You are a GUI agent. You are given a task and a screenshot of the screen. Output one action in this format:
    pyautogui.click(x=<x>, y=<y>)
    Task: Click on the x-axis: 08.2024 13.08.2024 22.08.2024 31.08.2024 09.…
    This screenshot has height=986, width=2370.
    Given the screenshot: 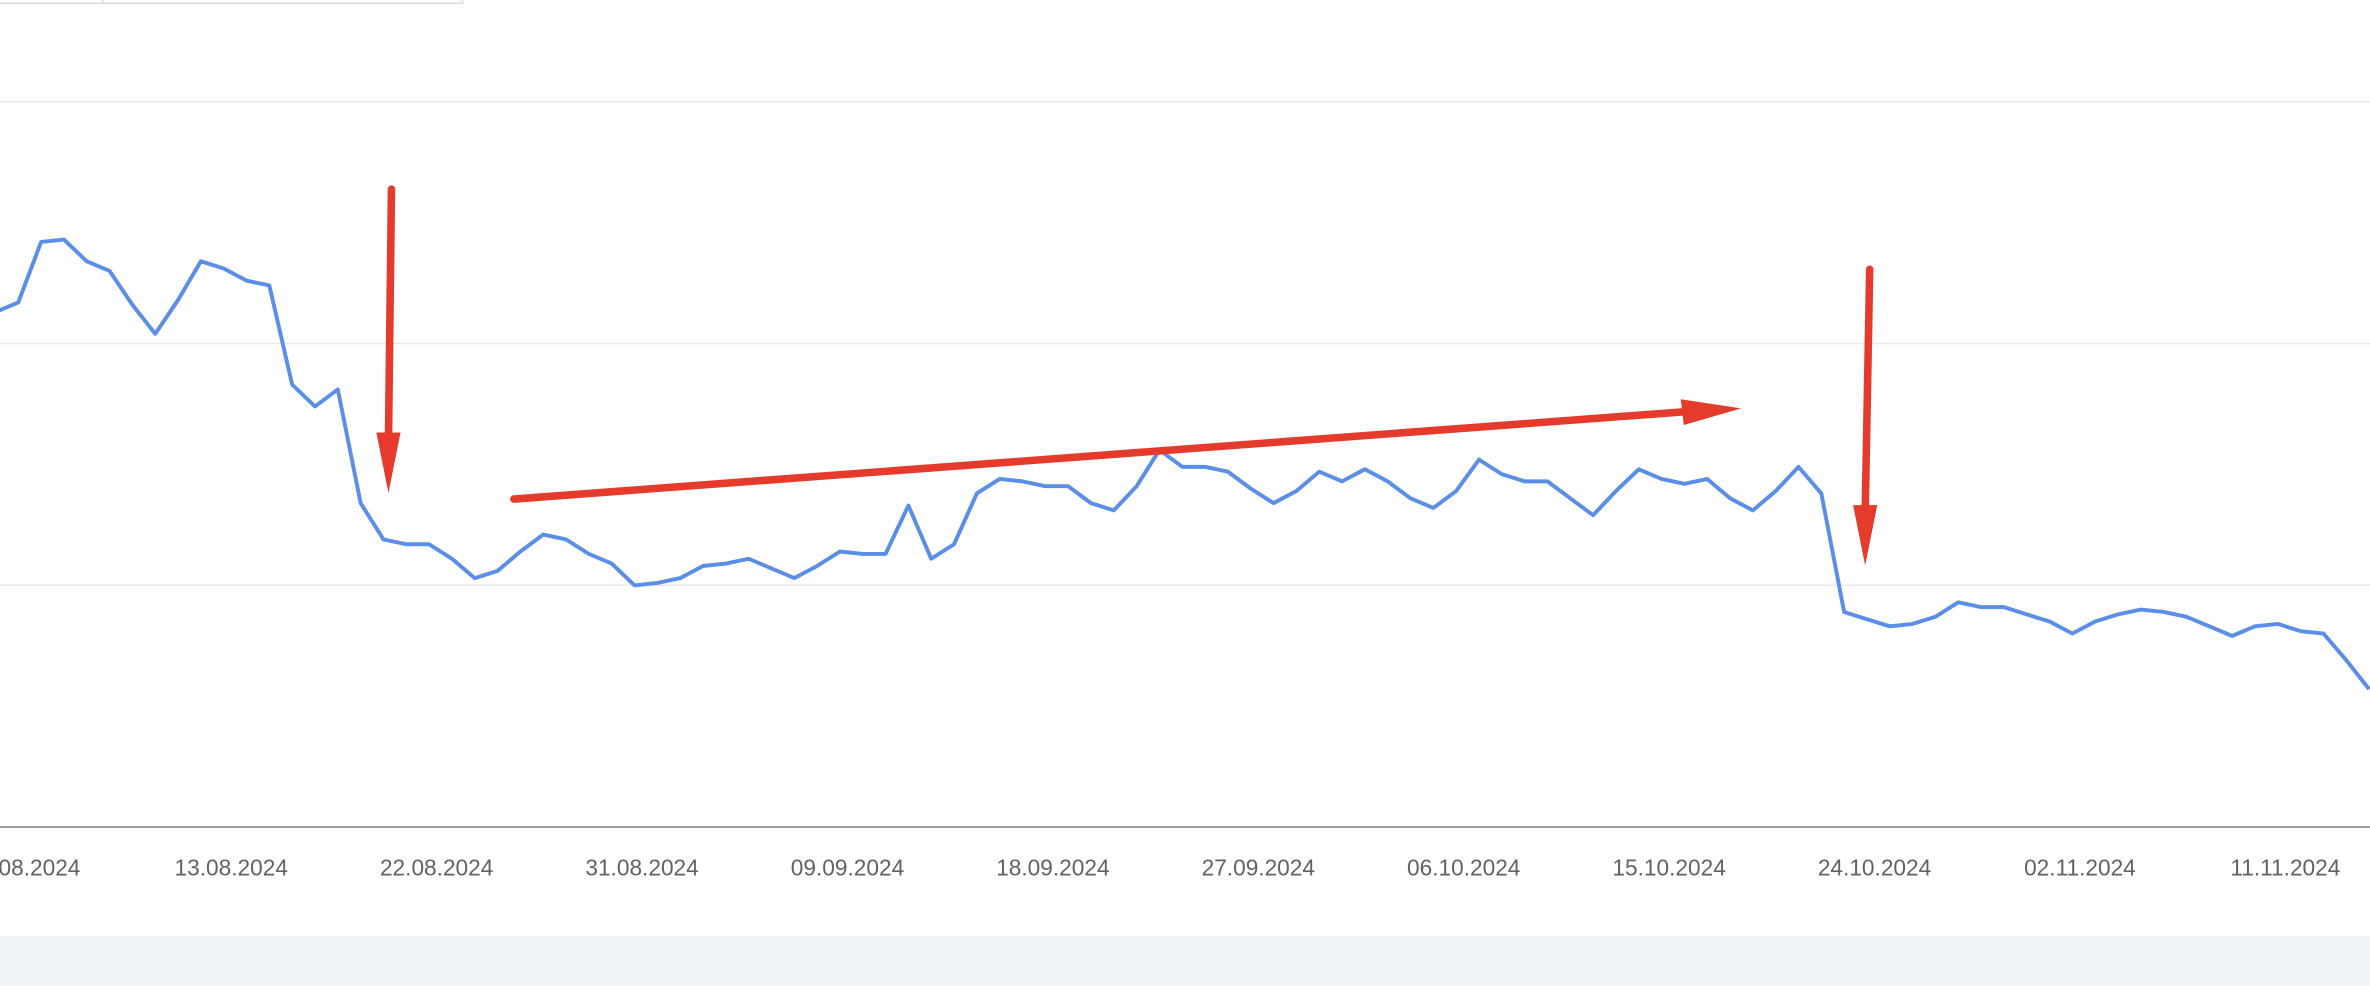 What is the action you would take?
    pyautogui.click(x=1170, y=867)
    